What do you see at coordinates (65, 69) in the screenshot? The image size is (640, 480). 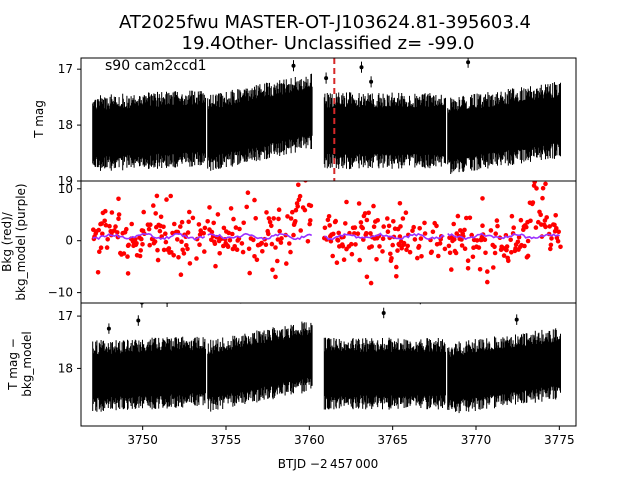 I see `y-tick-label: 17` at bounding box center [65, 69].